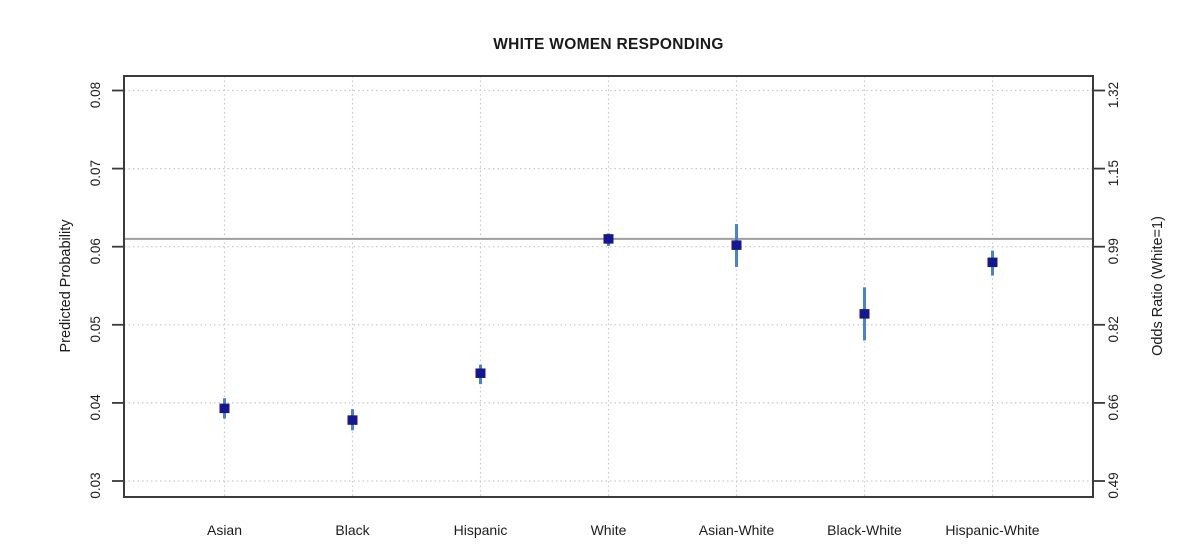  What do you see at coordinates (737, 530) in the screenshot?
I see `x-category-label: Asian-White` at bounding box center [737, 530].